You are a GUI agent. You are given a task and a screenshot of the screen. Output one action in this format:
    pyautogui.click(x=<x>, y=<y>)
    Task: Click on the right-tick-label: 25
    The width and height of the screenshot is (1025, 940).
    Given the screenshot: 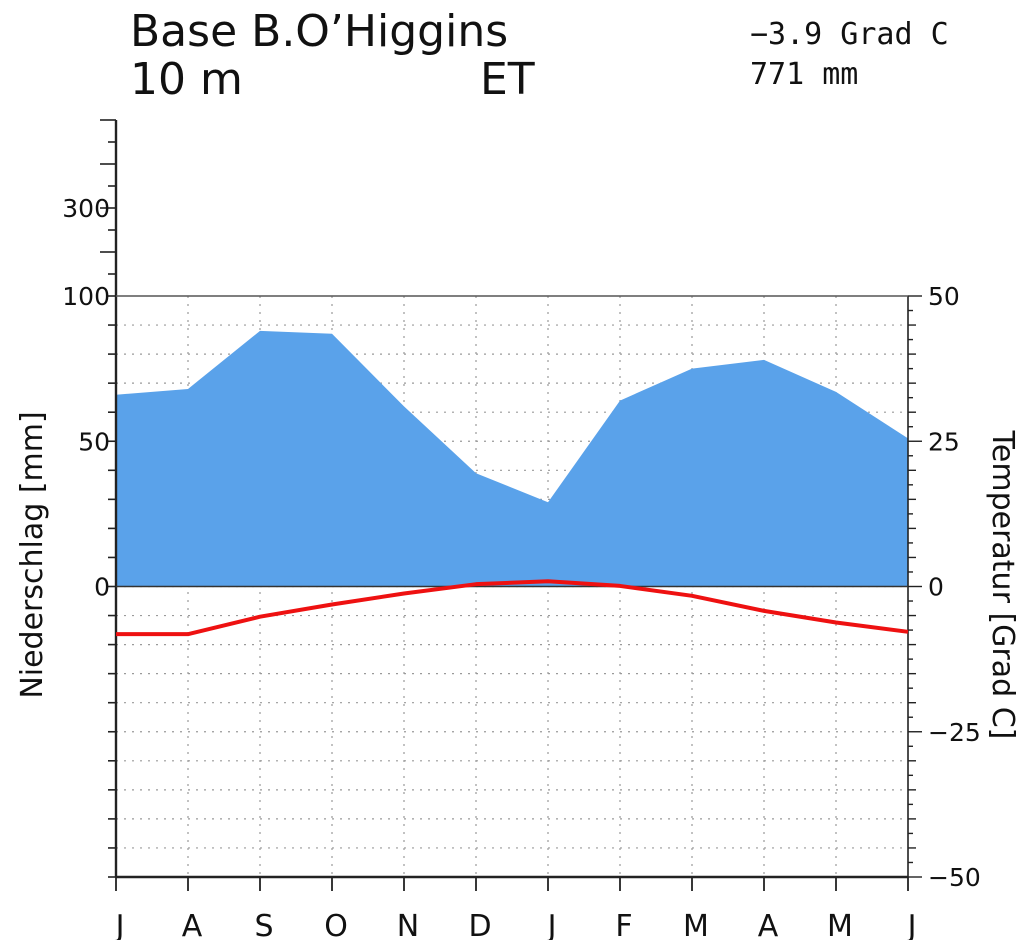 What is the action you would take?
    pyautogui.click(x=944, y=441)
    